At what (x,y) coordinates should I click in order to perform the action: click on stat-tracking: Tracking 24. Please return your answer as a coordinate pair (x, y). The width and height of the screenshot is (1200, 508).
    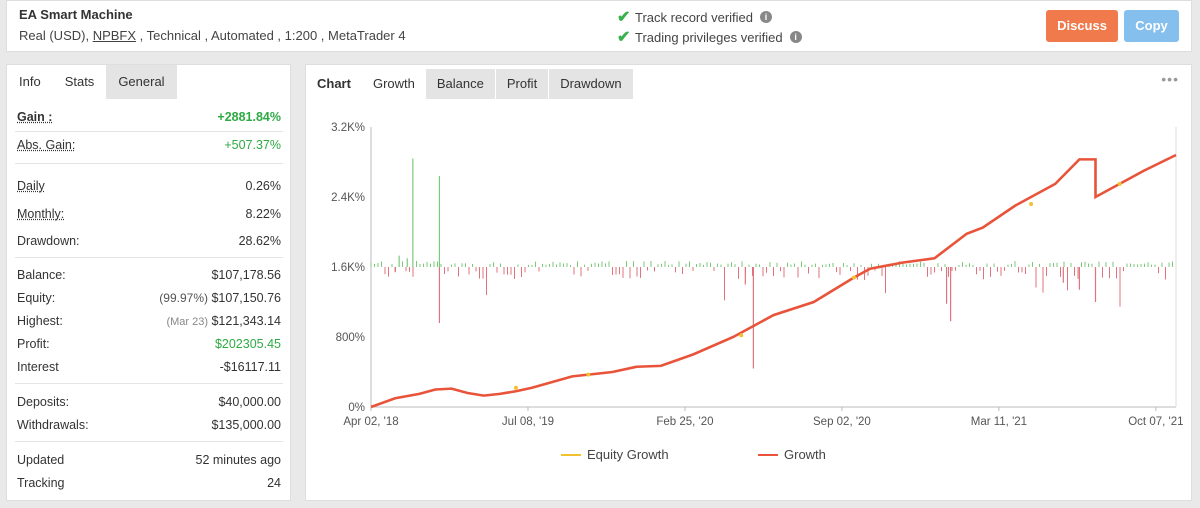
    Looking at the image, I should click on (149, 483).